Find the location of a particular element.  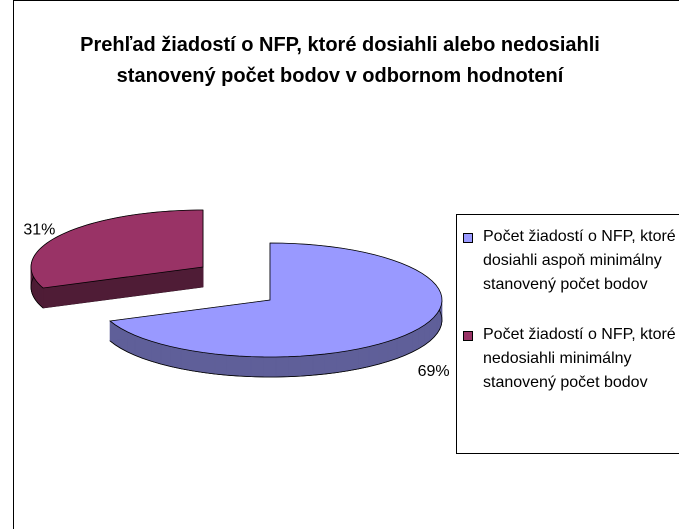

data-label: 69% is located at coordinates (434, 371).